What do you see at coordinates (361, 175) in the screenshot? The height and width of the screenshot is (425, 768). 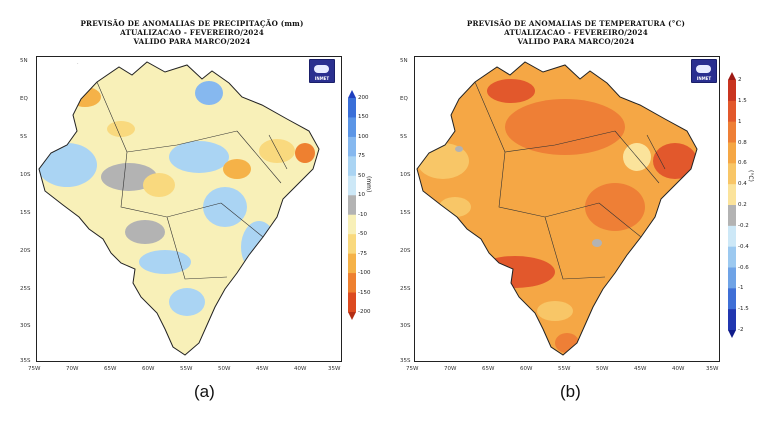 I see `colorbar-tick-label: 50` at bounding box center [361, 175].